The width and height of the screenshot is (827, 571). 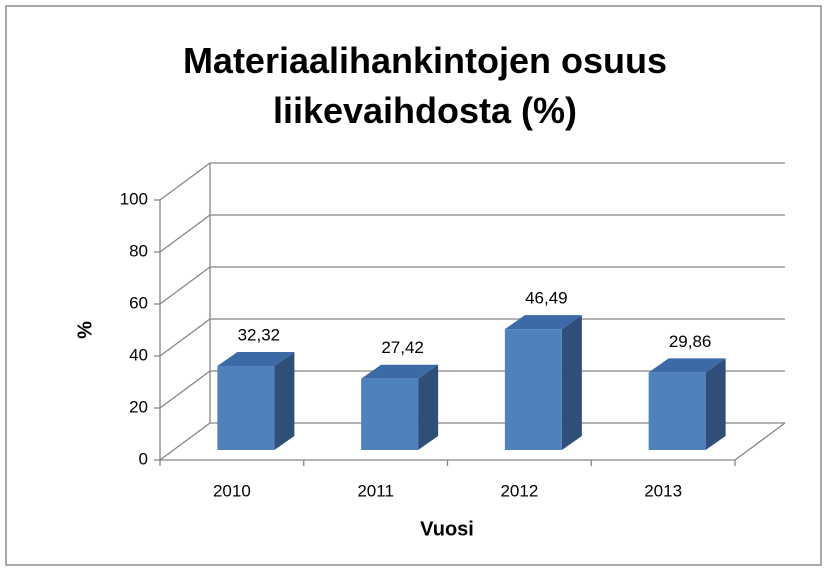 I want to click on x-tick-label: 2012, so click(x=519, y=490).